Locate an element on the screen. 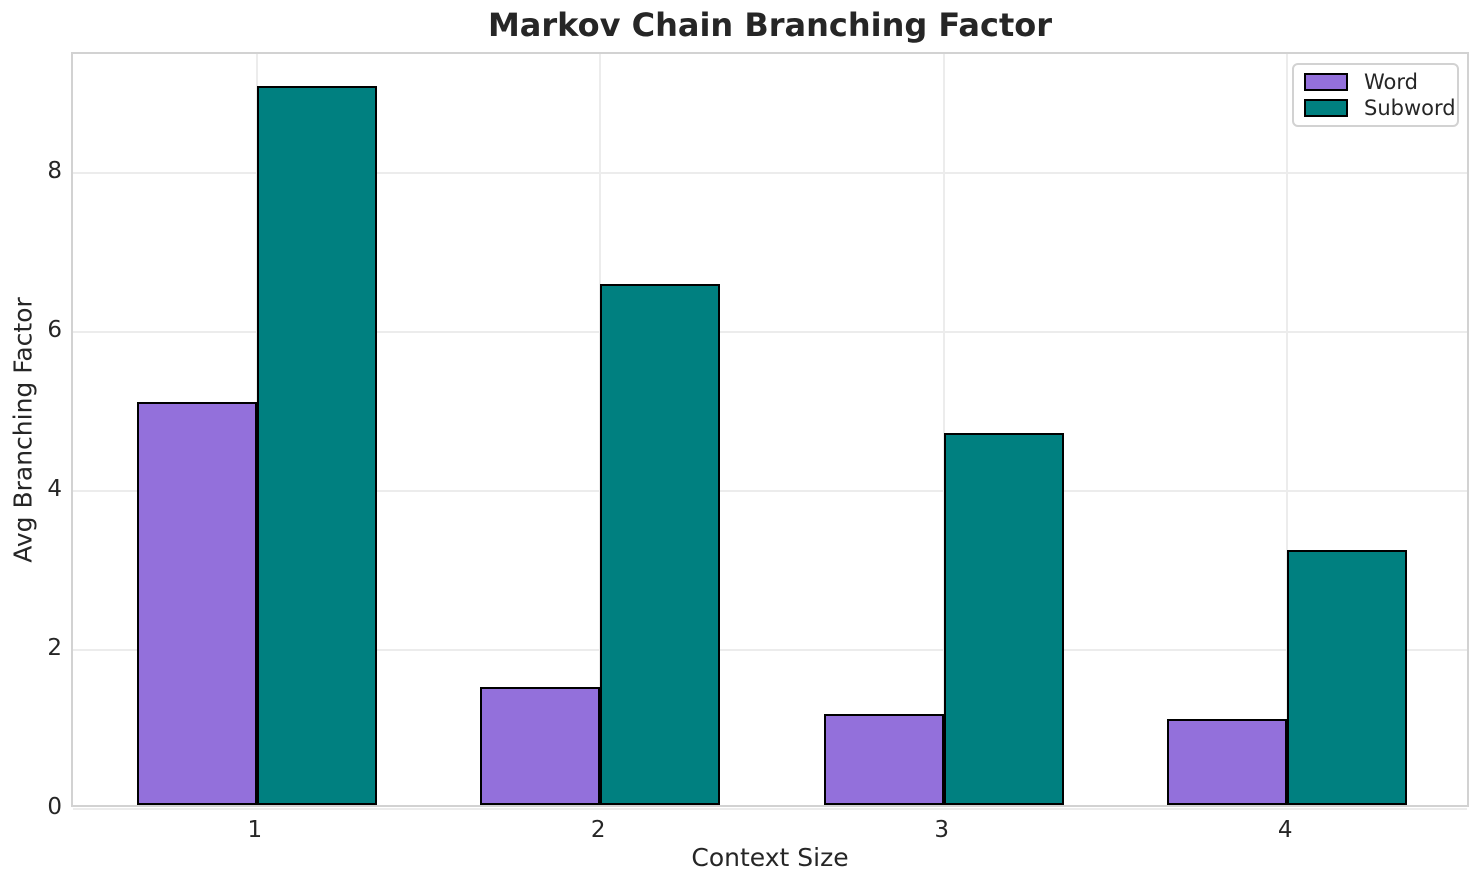 This screenshot has width=1484, height=885. legend-swatch-word is located at coordinates (1326, 81).